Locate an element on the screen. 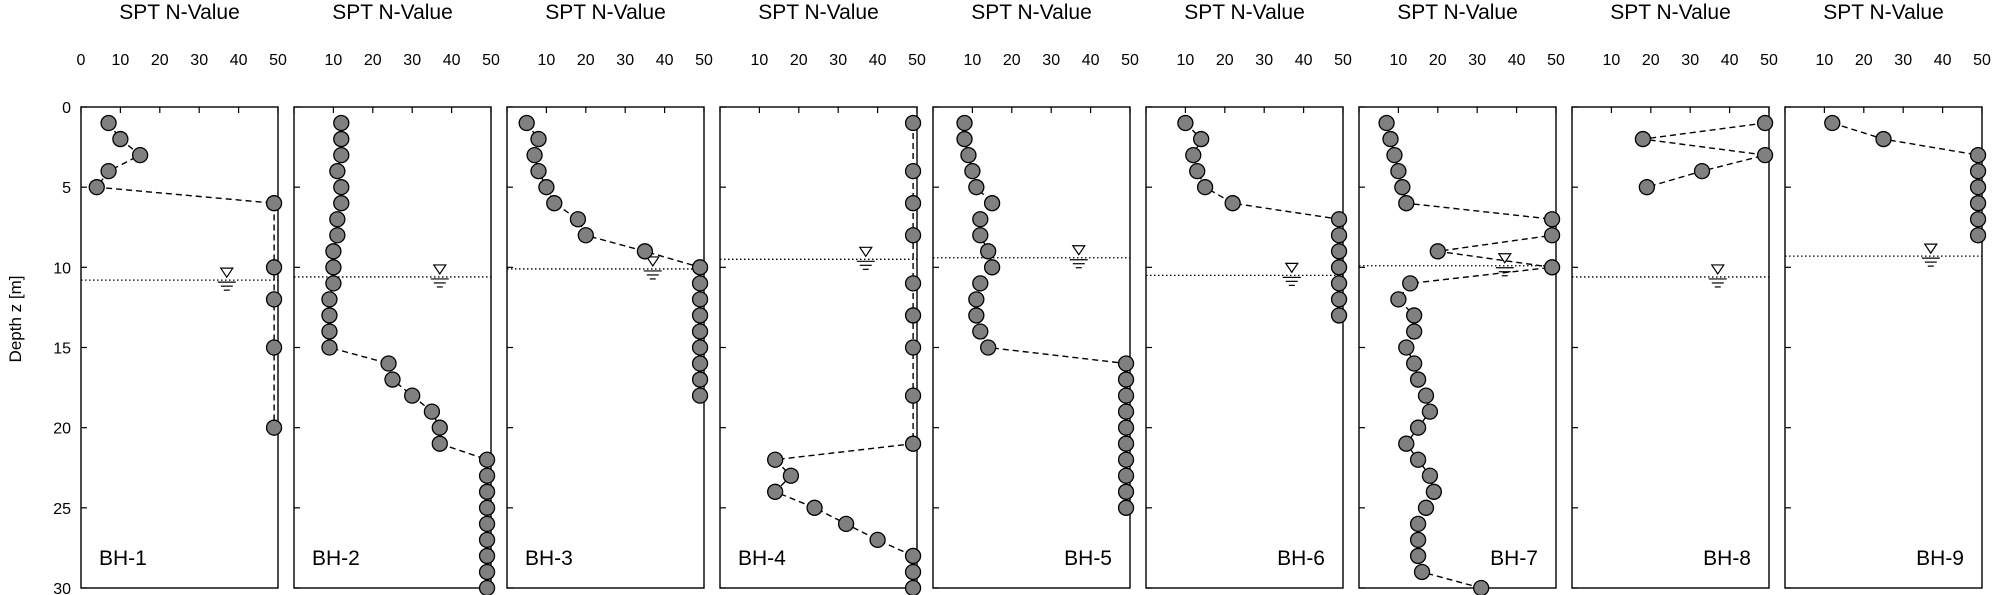 Image resolution: width=2016 pixels, height=595 pixels. borehole-label: BH-3 is located at coordinates (549, 558).